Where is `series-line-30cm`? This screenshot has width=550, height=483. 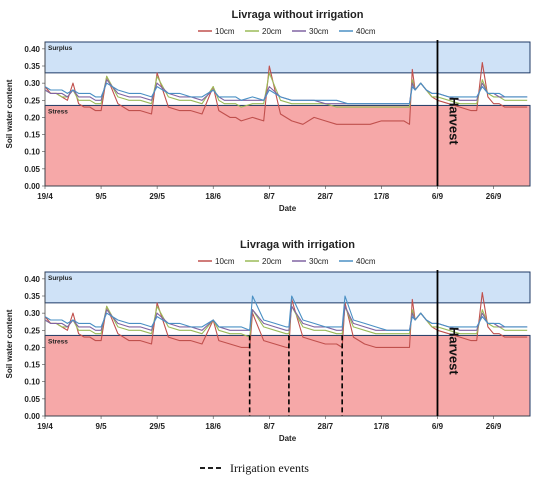
series-line-30cm is located at coordinates (286, 92).